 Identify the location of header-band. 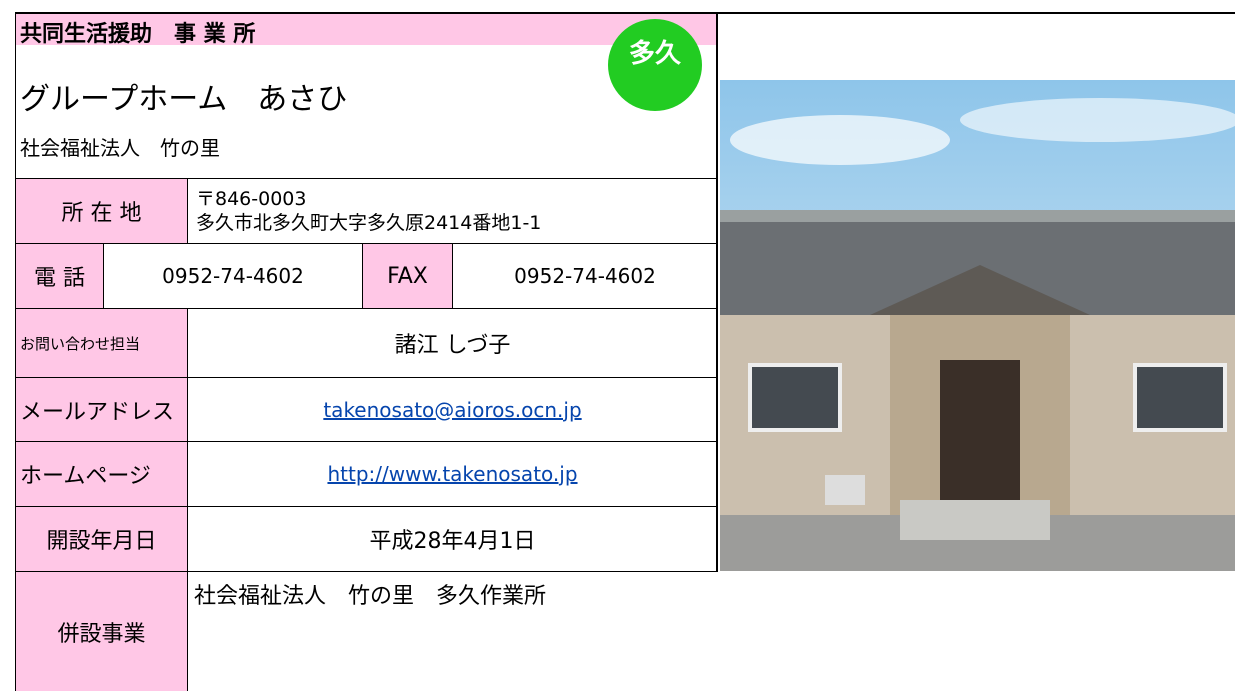
(366, 29).